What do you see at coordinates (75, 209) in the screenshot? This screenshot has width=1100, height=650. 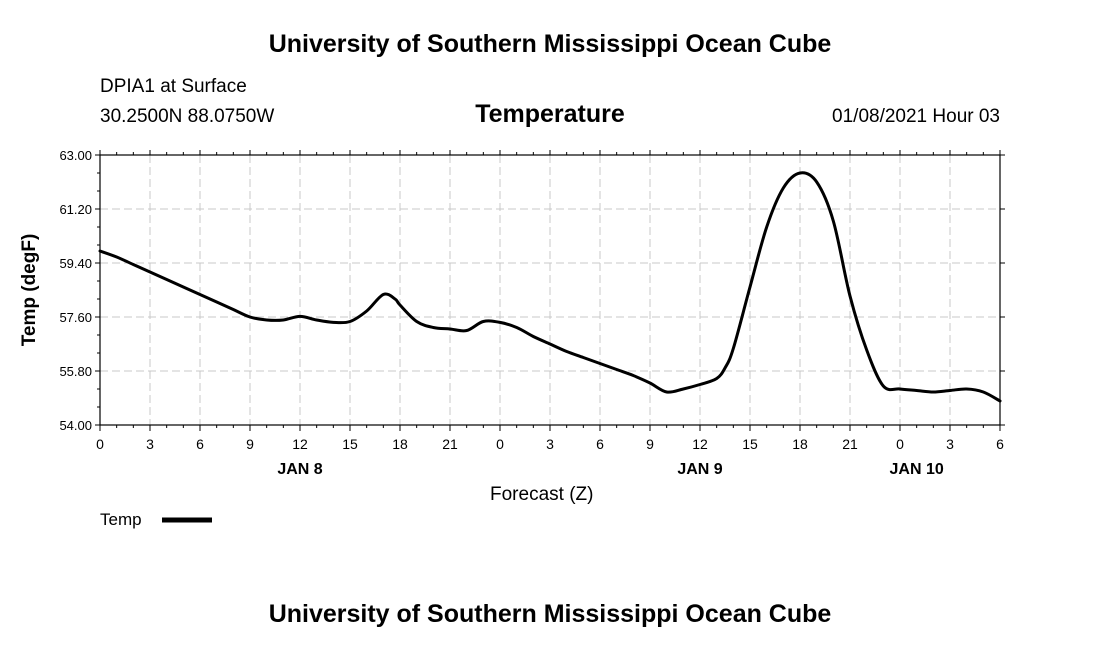 I see `y-tick-label: 61.20` at bounding box center [75, 209].